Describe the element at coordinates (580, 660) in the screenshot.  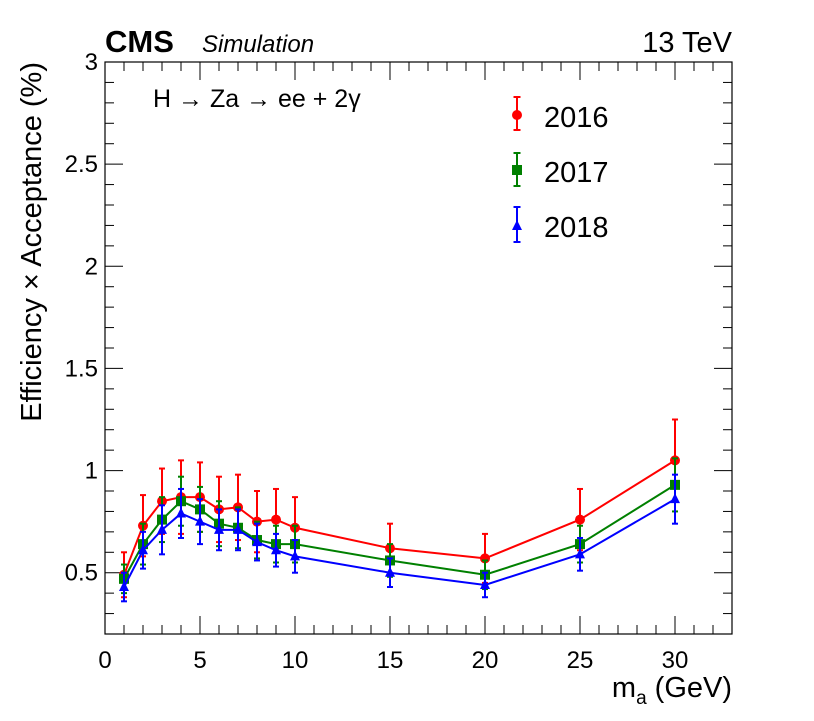
I see `x-tick-label: 25` at that location.